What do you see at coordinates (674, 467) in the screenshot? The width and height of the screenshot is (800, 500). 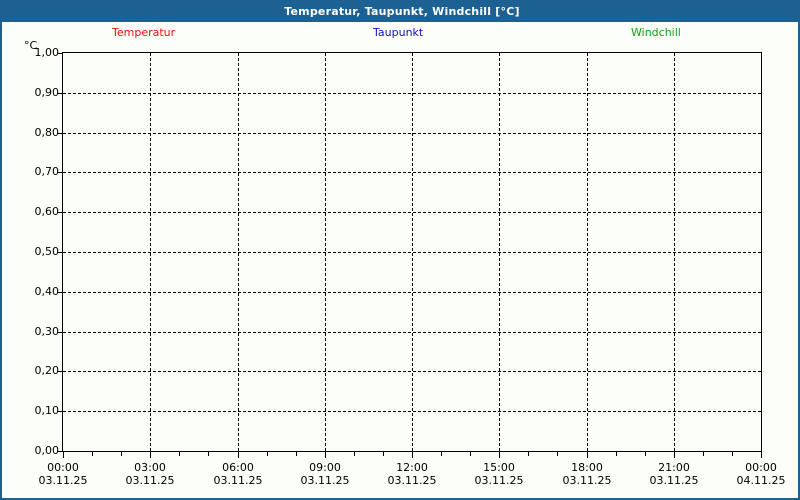 I see `x-axis-tick-time: 21:00` at bounding box center [674, 467].